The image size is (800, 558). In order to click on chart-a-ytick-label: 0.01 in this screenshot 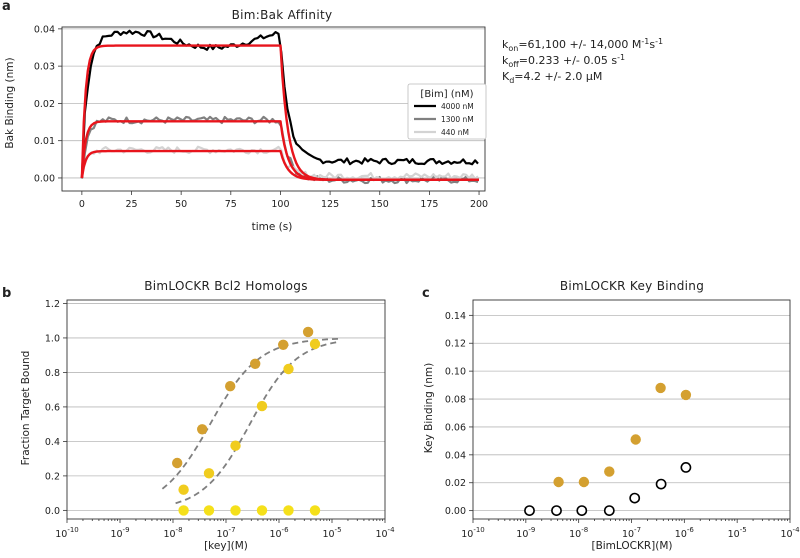, I will do `click(44, 141)`.